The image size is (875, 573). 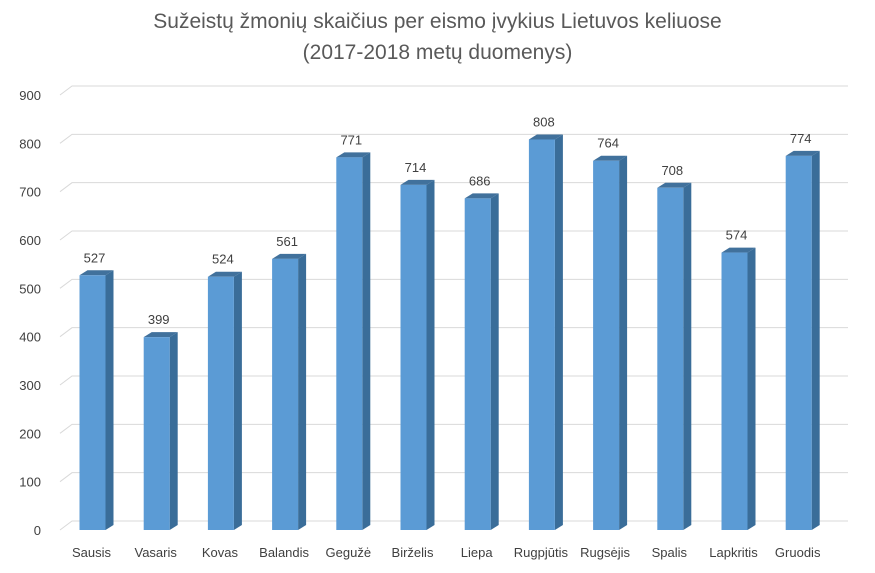 What do you see at coordinates (801, 138) in the screenshot?
I see `data-label: 774` at bounding box center [801, 138].